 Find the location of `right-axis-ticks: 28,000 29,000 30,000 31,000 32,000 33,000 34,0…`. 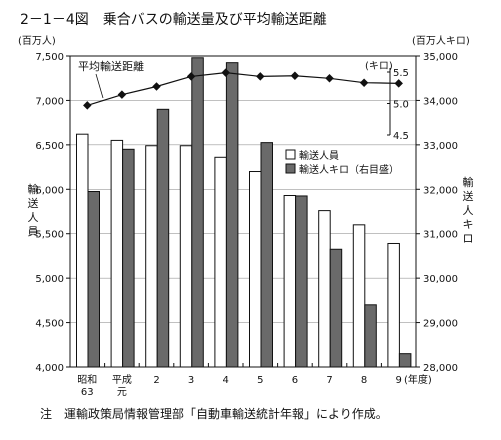

right-axis-ticks: 28,000 29,000 30,000 31,000 32,000 33,000 34,0… is located at coordinates (437, 213).